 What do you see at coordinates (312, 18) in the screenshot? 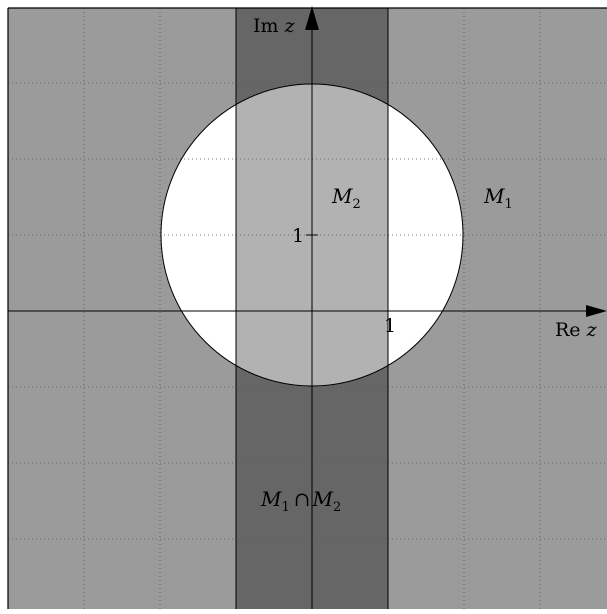
I see `imaginary-axis-arrow` at bounding box center [312, 18].